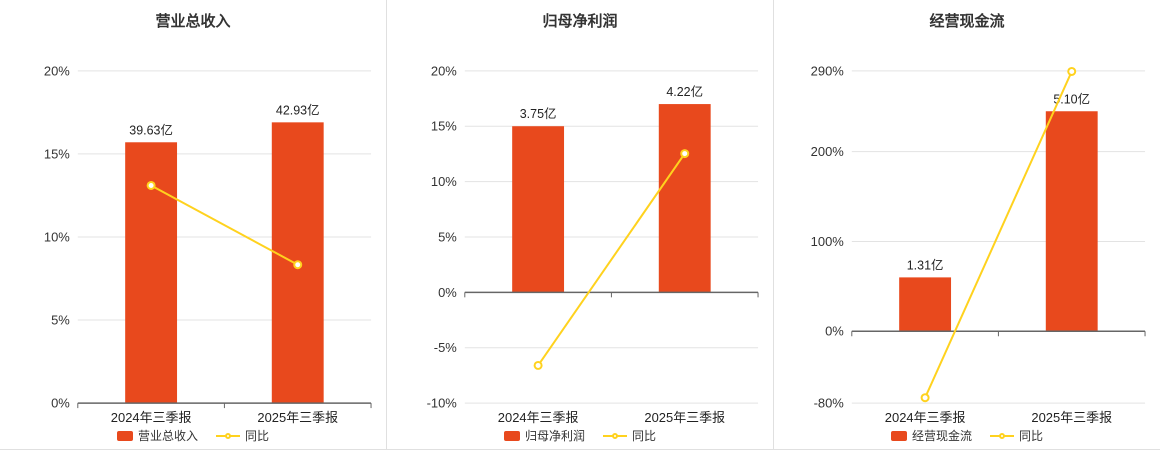 This screenshot has height=450, width=1160. What do you see at coordinates (925, 264) in the screenshot?
I see `bar-value-label: 1.31亿` at bounding box center [925, 264].